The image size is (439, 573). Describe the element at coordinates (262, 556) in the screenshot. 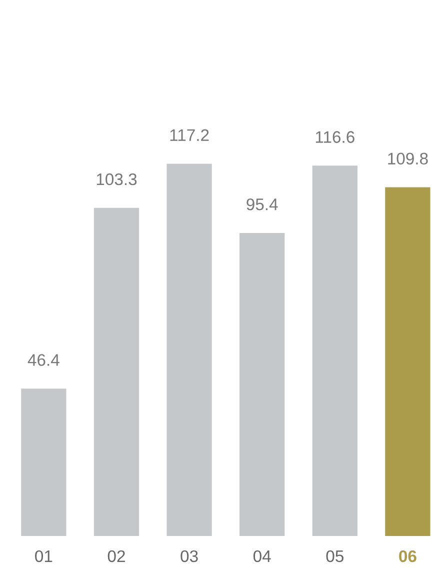

I see `x-tick-label: 04` at that location.